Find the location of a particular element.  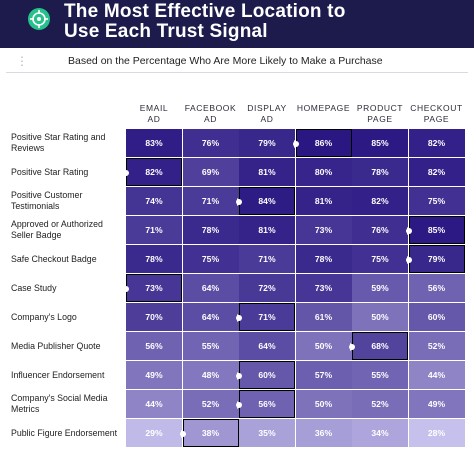

row-label: Company's Social Media Metrics is located at coordinates (59, 403).